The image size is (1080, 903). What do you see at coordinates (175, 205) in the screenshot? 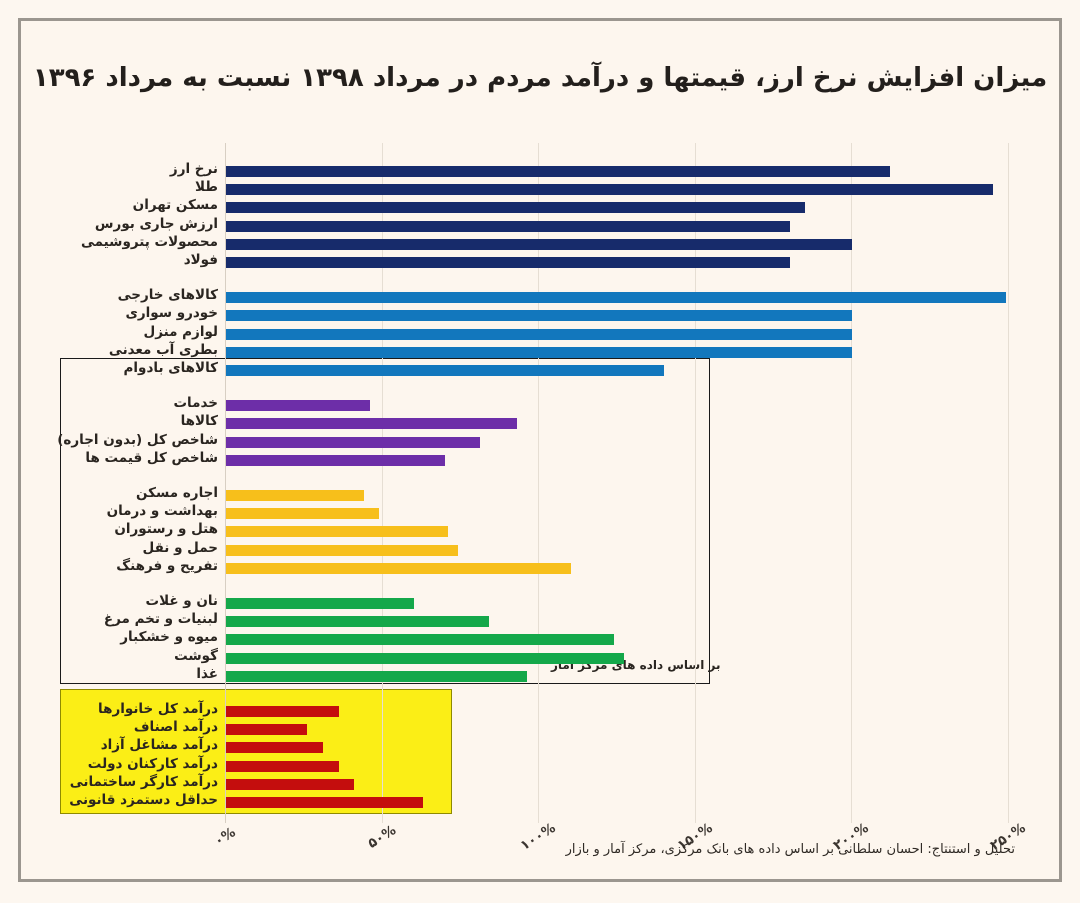
I see `category-label-assets-2: مسکن تهران` at bounding box center [175, 205].